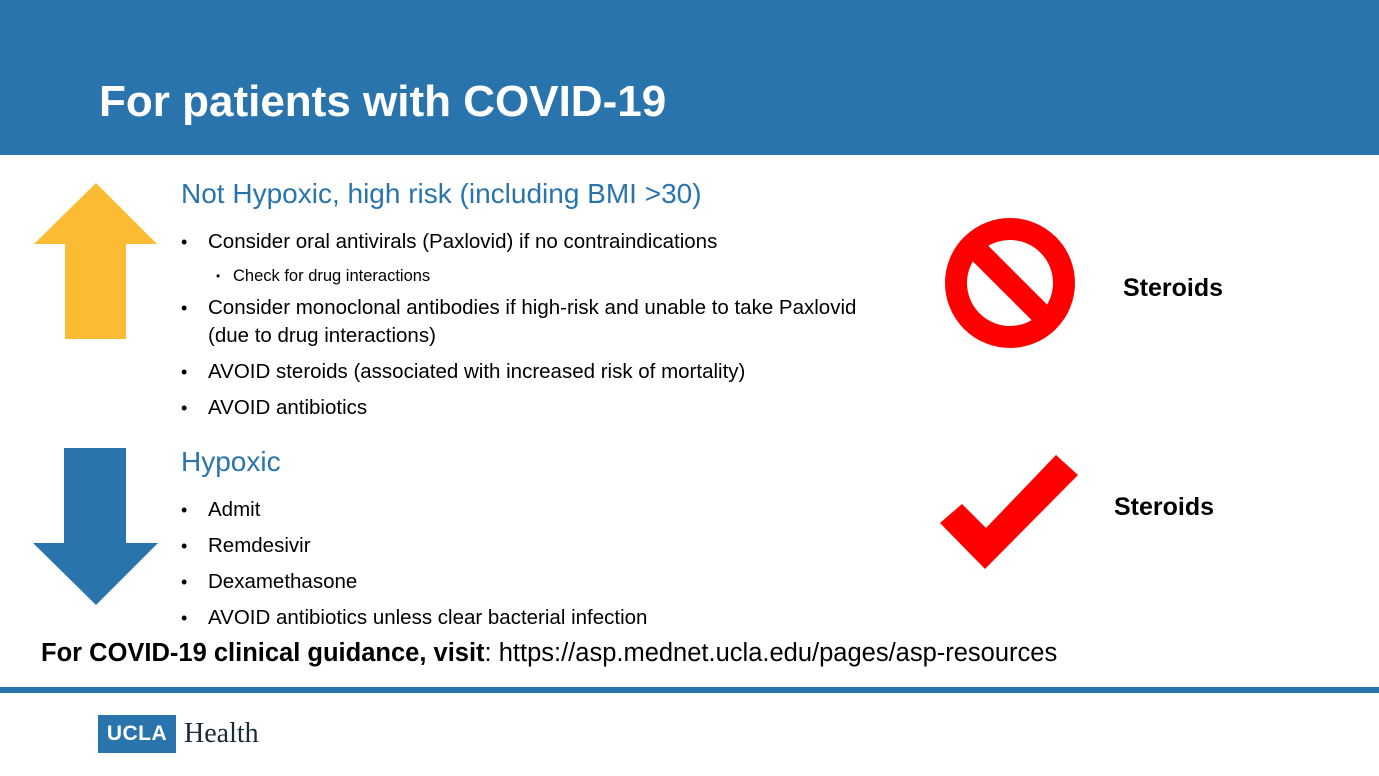  Describe the element at coordinates (95, 526) in the screenshot. I see `arrow-down-icon` at that location.